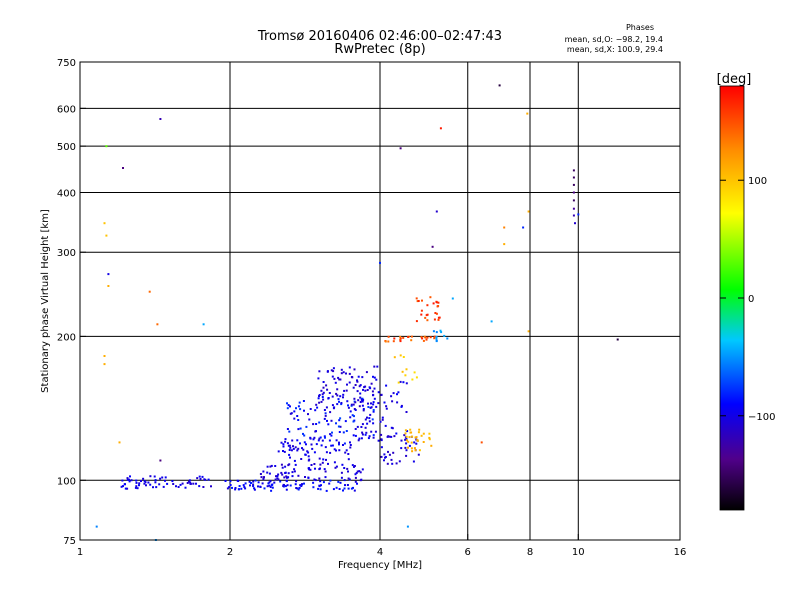 This screenshot has height=600, width=800. I want to click on phase-stats-x: mean, sd,X: 100.9, 29.4, so click(615, 49).